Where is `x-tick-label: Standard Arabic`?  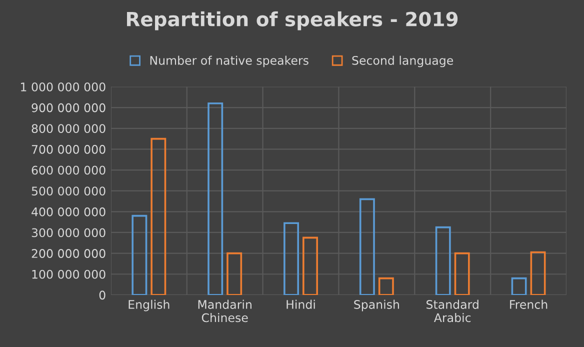
x-tick-label: Standard Arabic is located at coordinates (452, 311).